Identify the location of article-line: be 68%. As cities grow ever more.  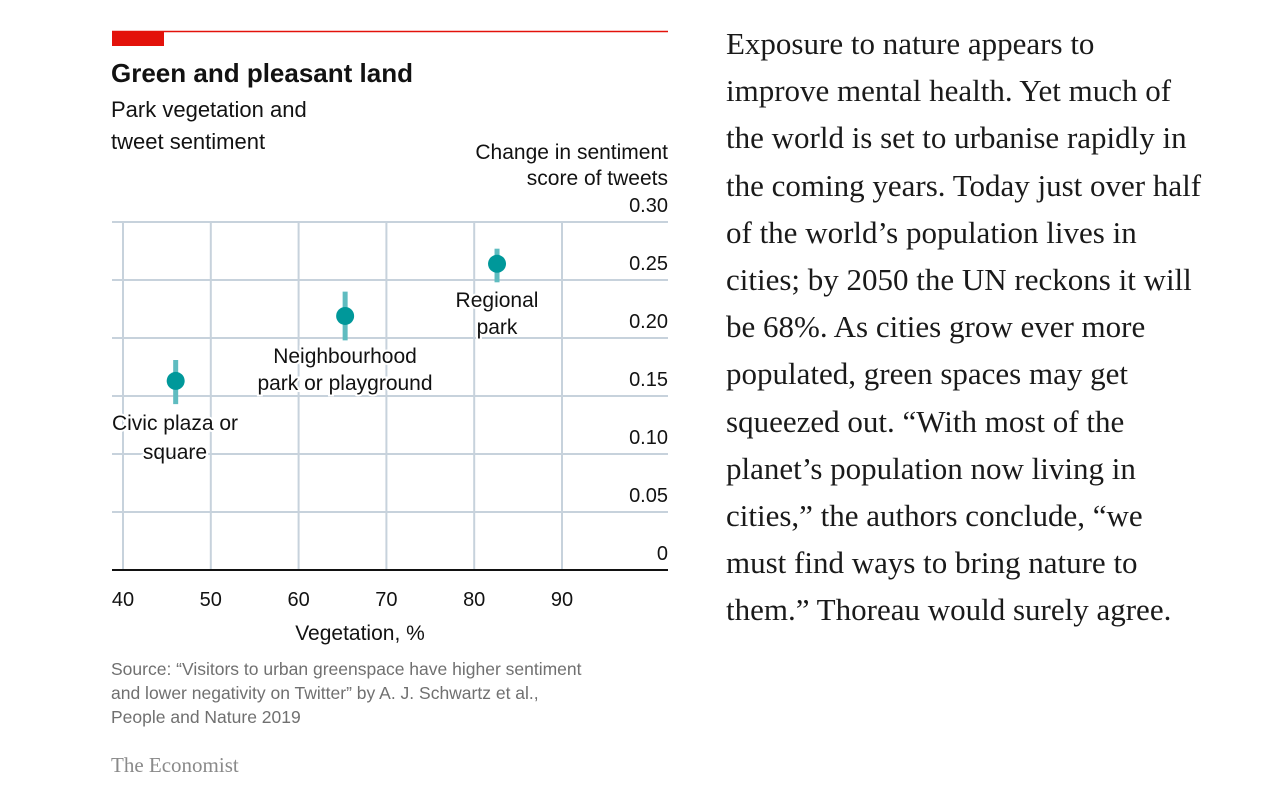
(936, 327).